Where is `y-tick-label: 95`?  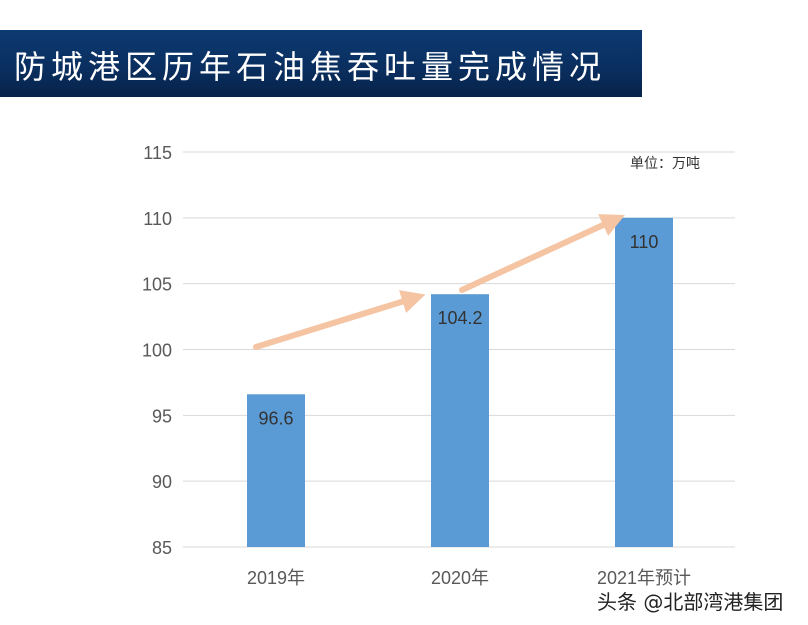 y-tick-label: 95 is located at coordinates (162, 416).